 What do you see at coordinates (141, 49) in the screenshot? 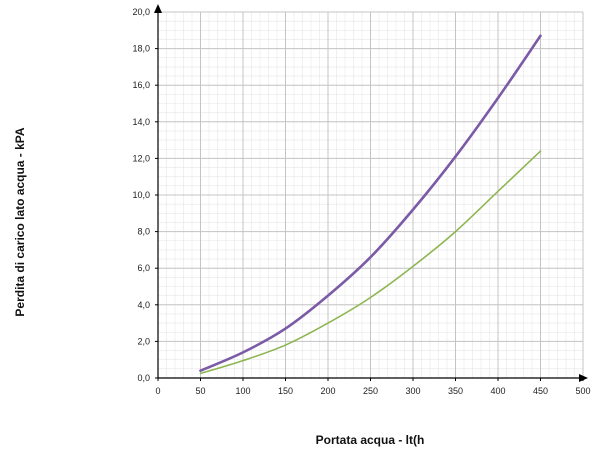
I see `y-tick-label: 18,0` at bounding box center [141, 49].